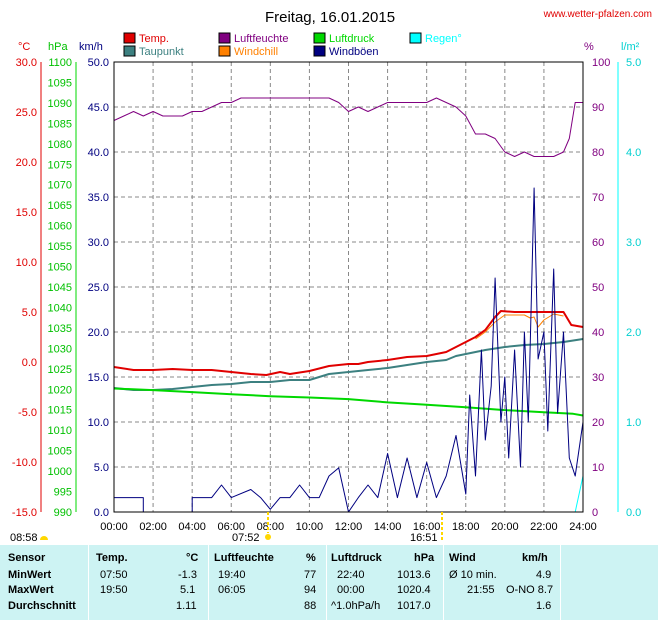 The image size is (658, 620). What do you see at coordinates (505, 527) in the screenshot?
I see `x-tick-label: 20:00` at bounding box center [505, 527].